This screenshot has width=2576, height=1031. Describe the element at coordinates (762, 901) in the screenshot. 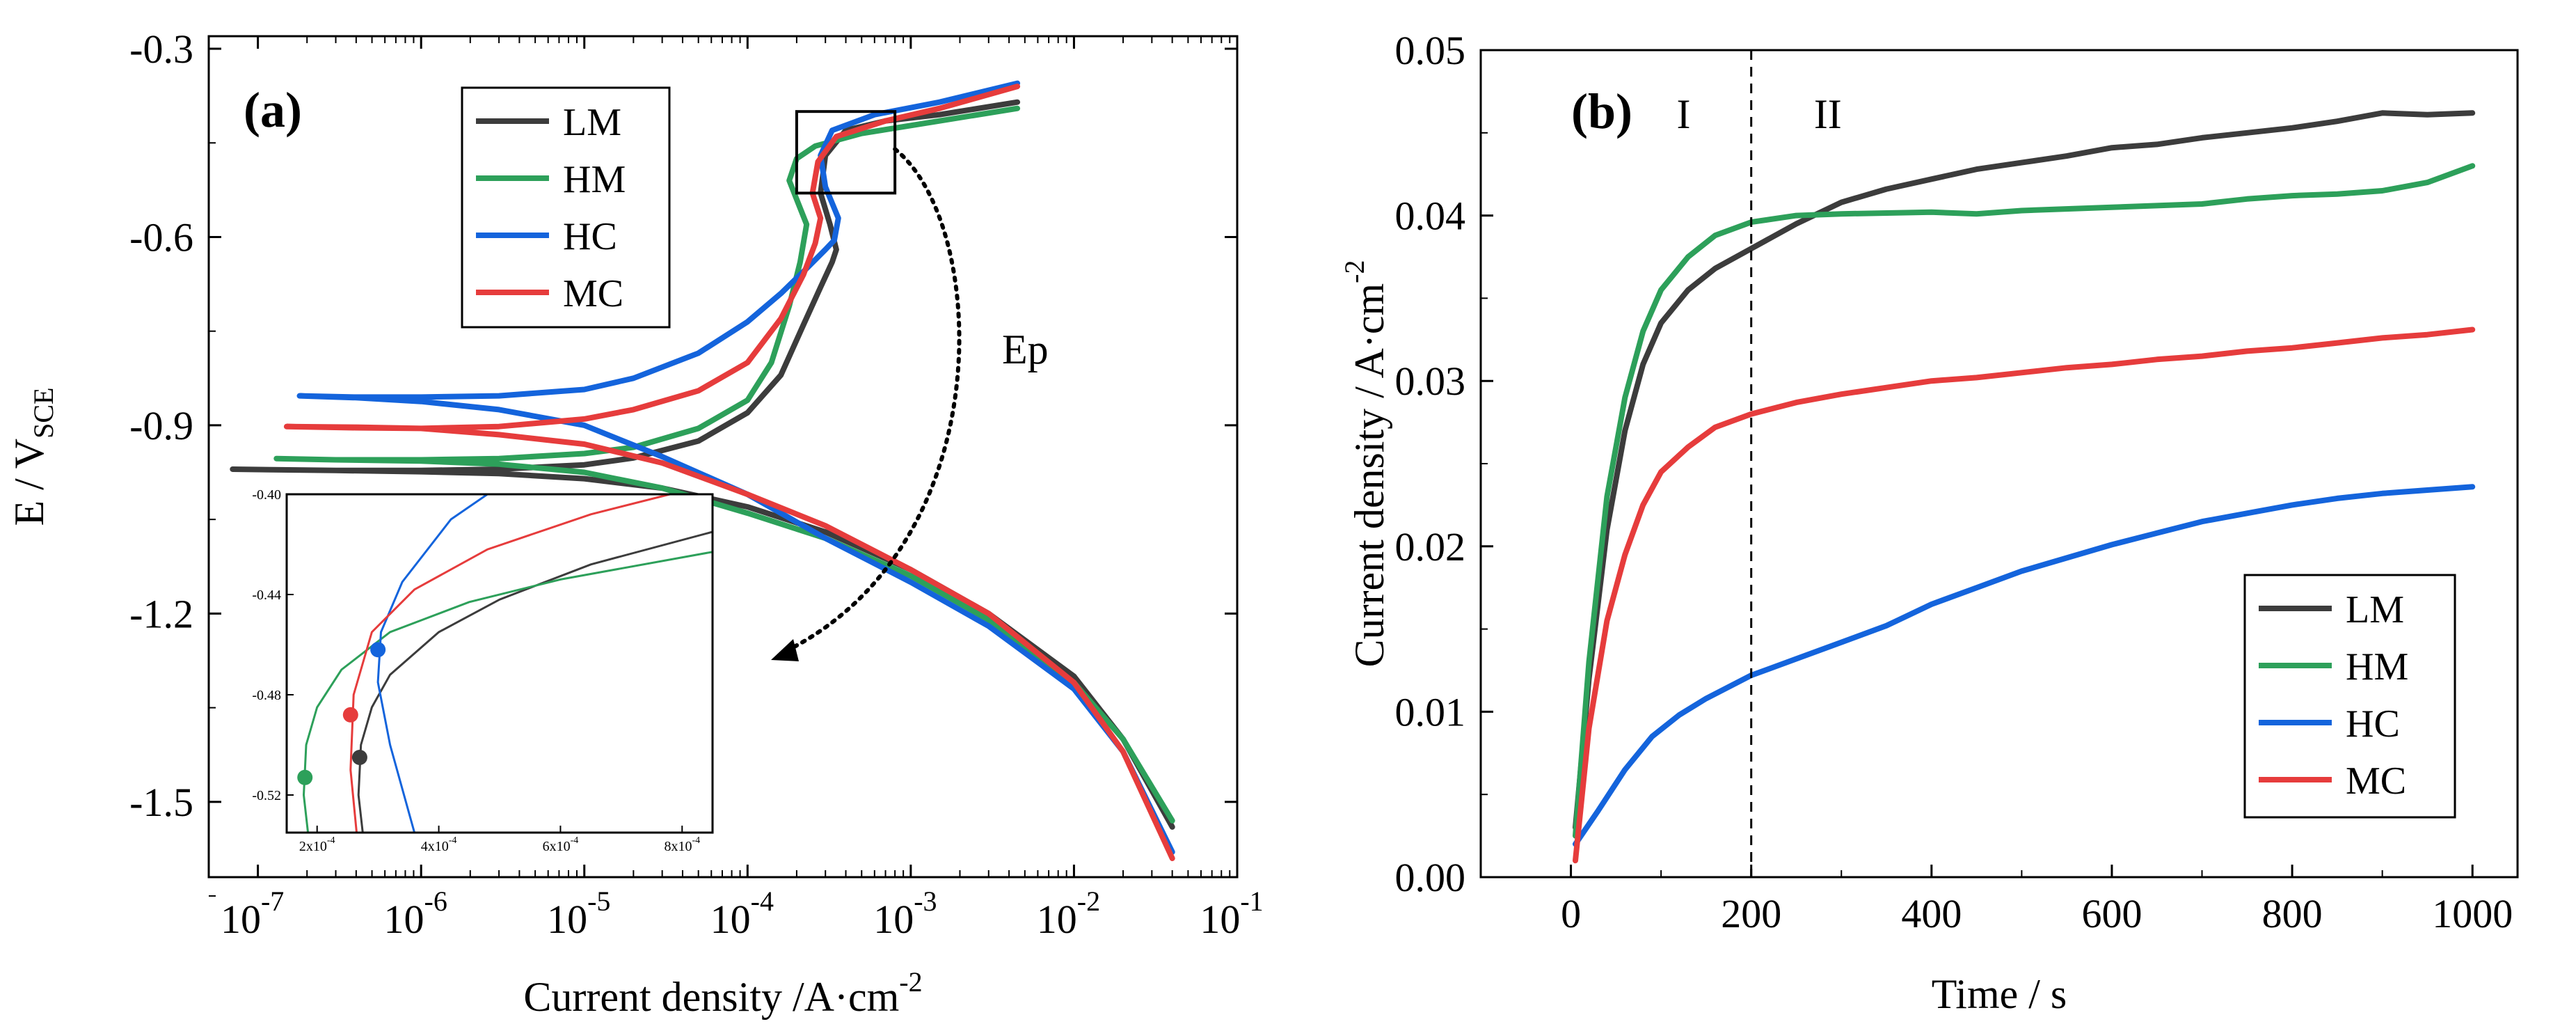

I see `panel-a-x-tick-label-exponent: -4` at that location.